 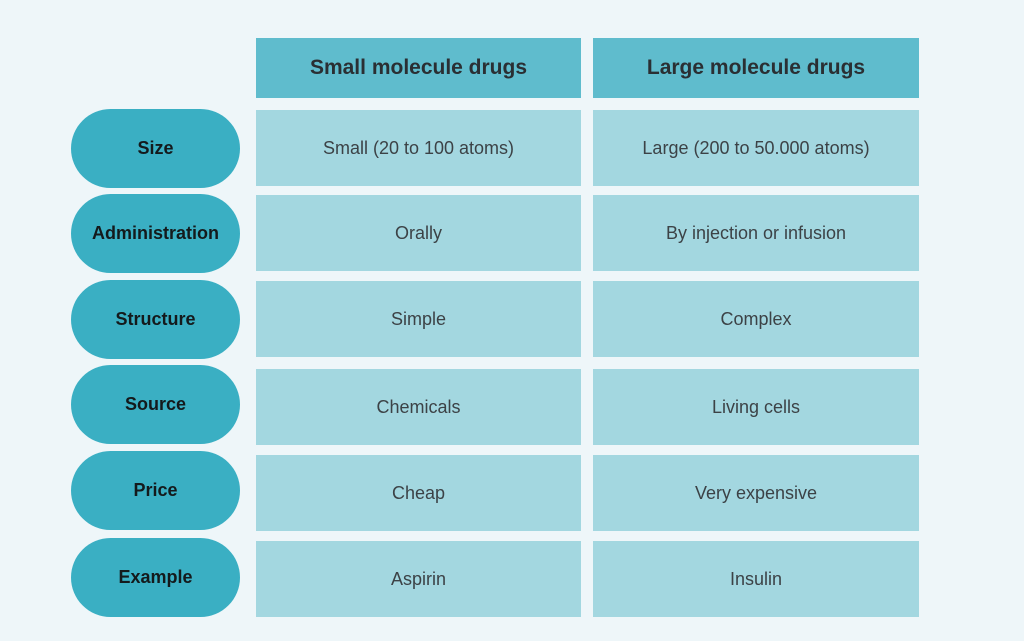 I want to click on column-header-small-molecule: Small molecule drugs, so click(x=418, y=68).